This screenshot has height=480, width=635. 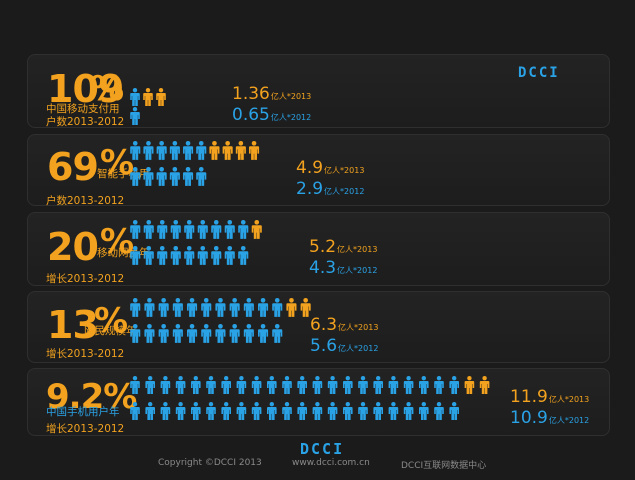 I want to click on row-panel-netizens, so click(x=318, y=327).